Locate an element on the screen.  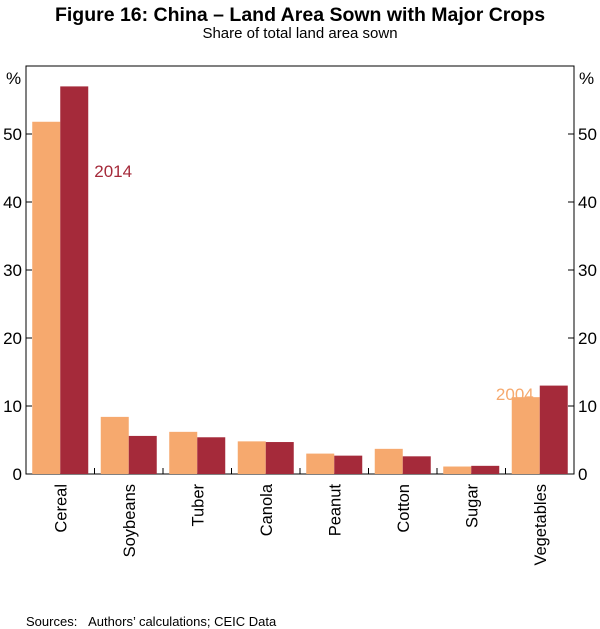
bar-2004-tuber is located at coordinates (183, 452).